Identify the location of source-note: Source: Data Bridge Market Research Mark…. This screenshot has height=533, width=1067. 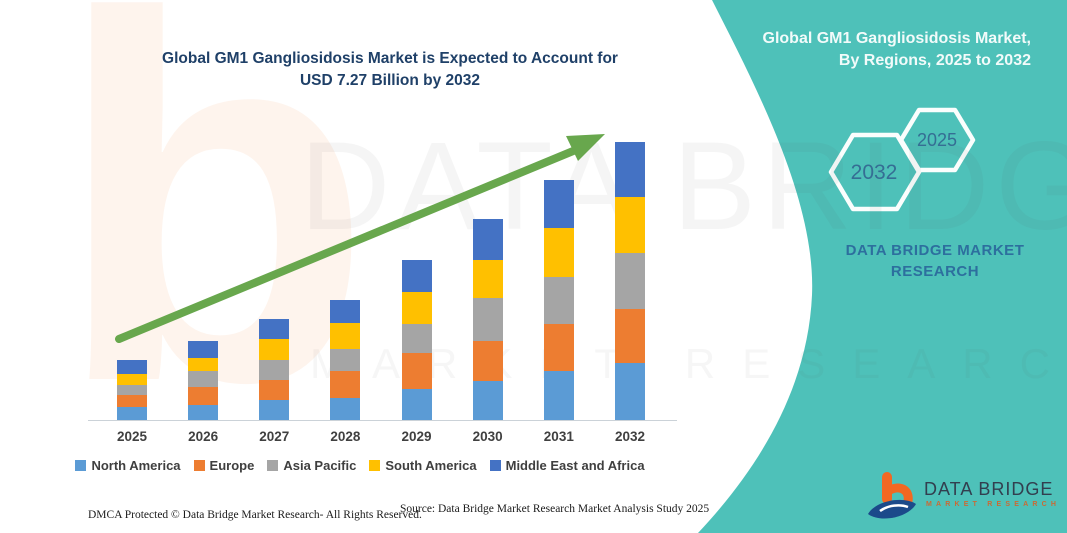
(555, 509).